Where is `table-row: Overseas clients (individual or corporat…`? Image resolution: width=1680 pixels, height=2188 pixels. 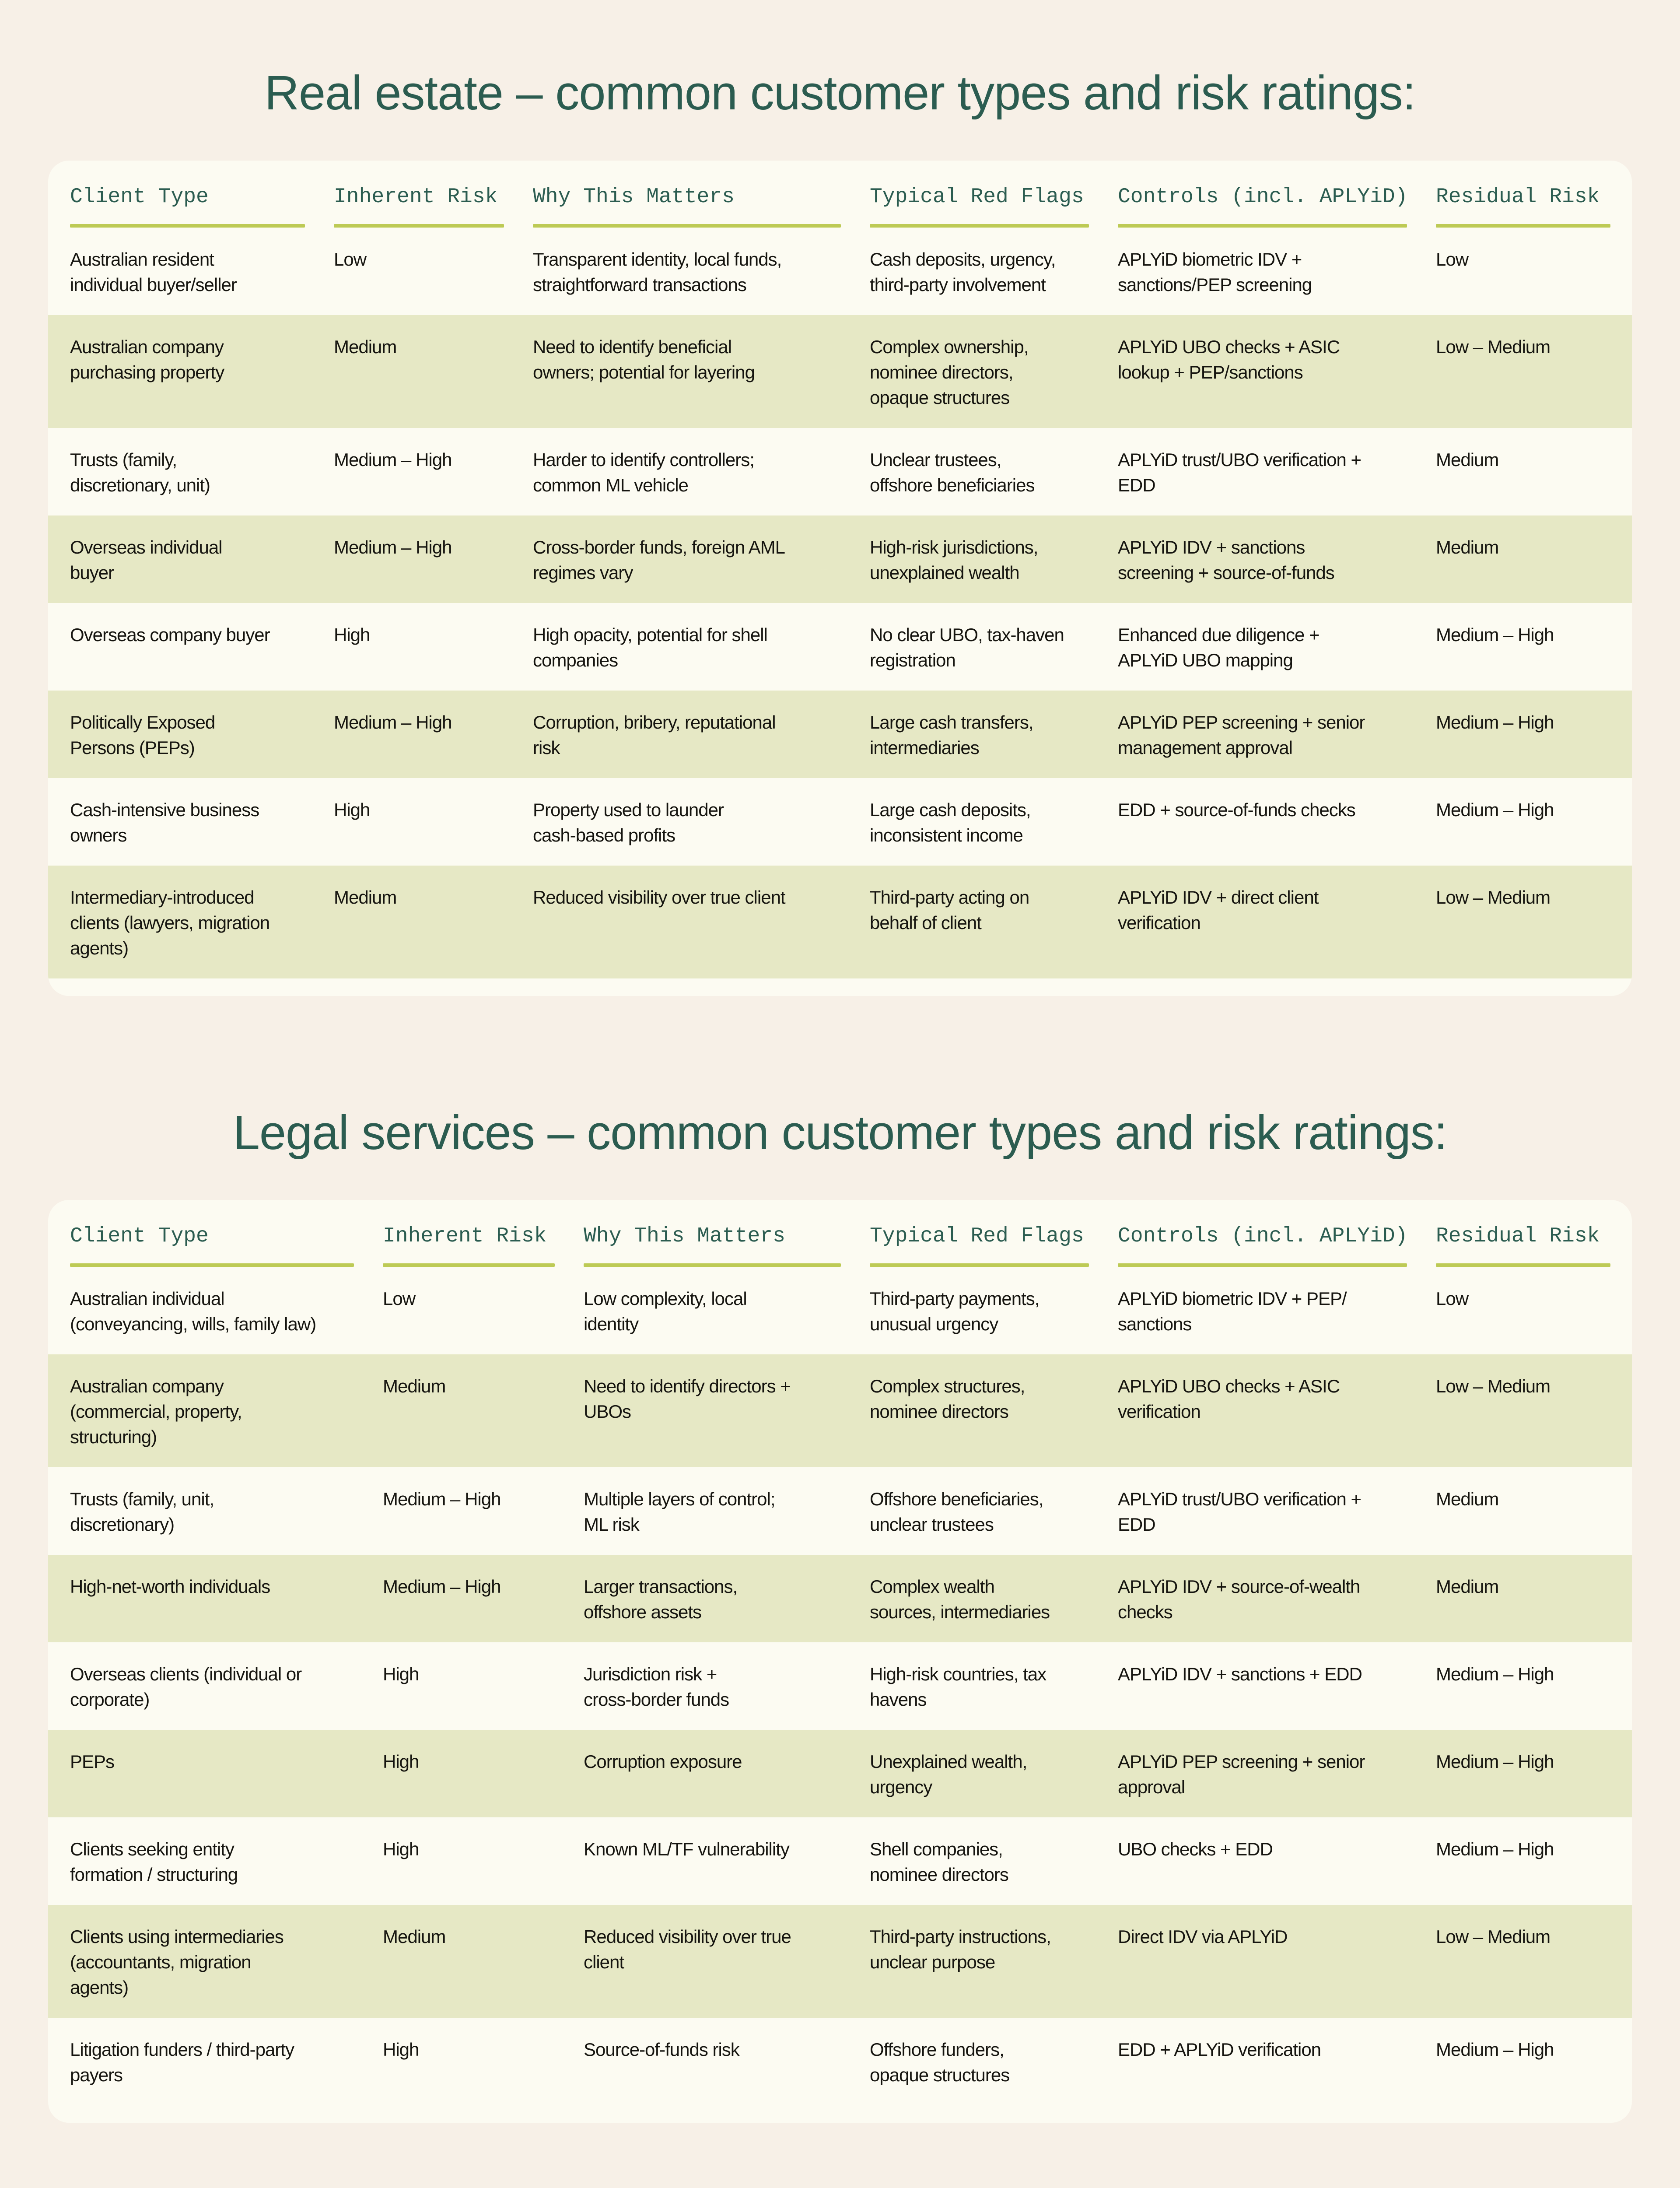
table-row: Overseas clients (individual or corporat… is located at coordinates (840, 1686).